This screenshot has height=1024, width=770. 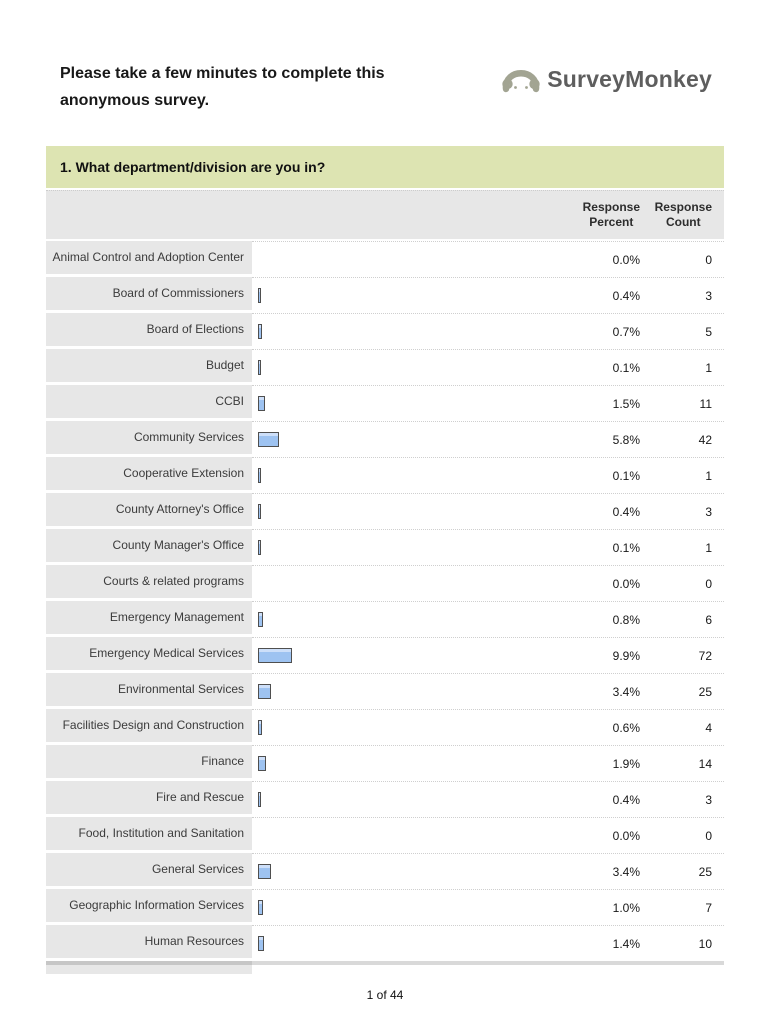 What do you see at coordinates (626, 871) in the screenshot?
I see `response-percent-value: 3.4%` at bounding box center [626, 871].